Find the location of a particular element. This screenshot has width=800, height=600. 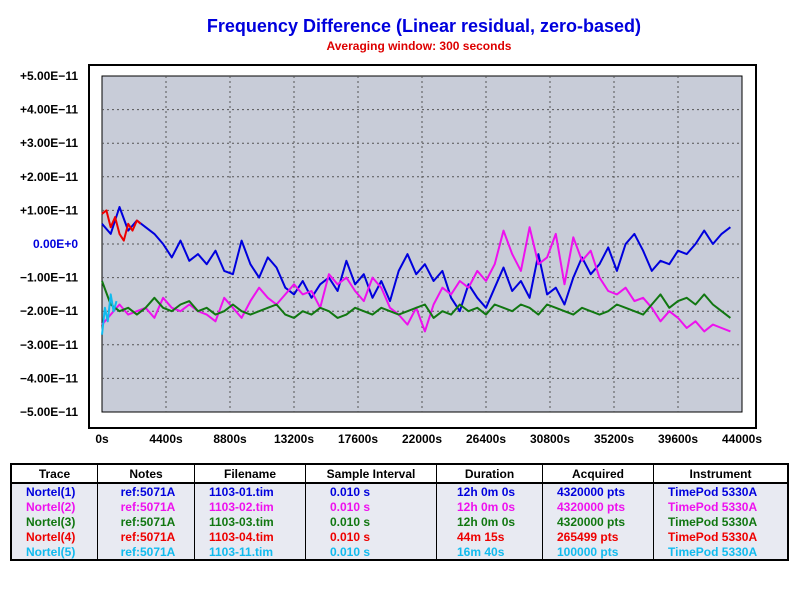

x-tick-label: 35200s is located at coordinates (614, 439).